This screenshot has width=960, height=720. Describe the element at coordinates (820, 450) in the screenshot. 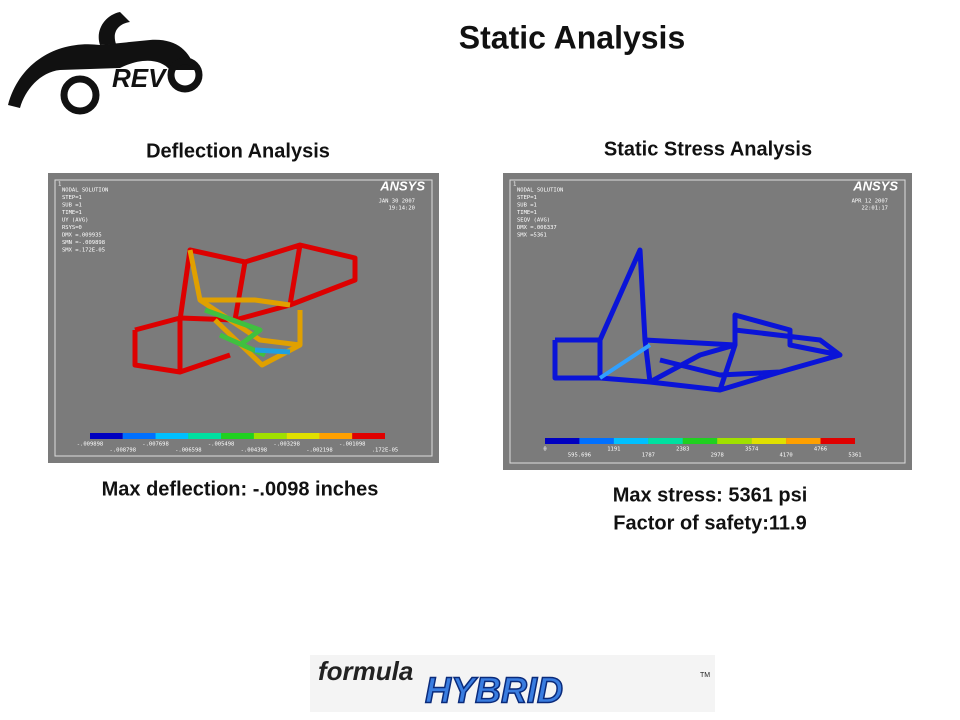

I see `legend-label: 4766` at that location.